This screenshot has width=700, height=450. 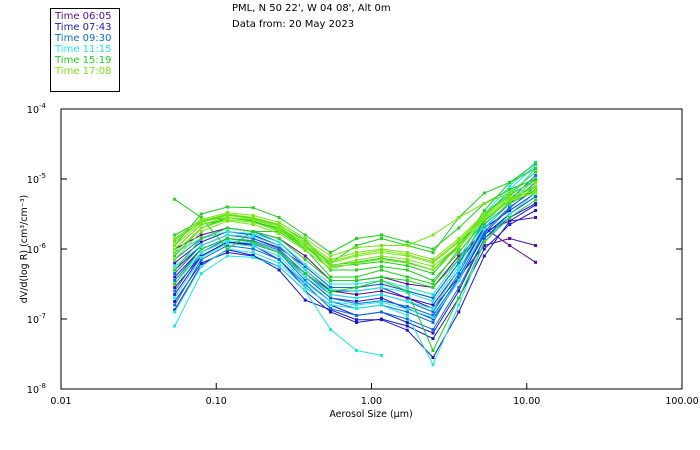 I want to click on legend-item-0605: Time 06:05, so click(x=83, y=16).